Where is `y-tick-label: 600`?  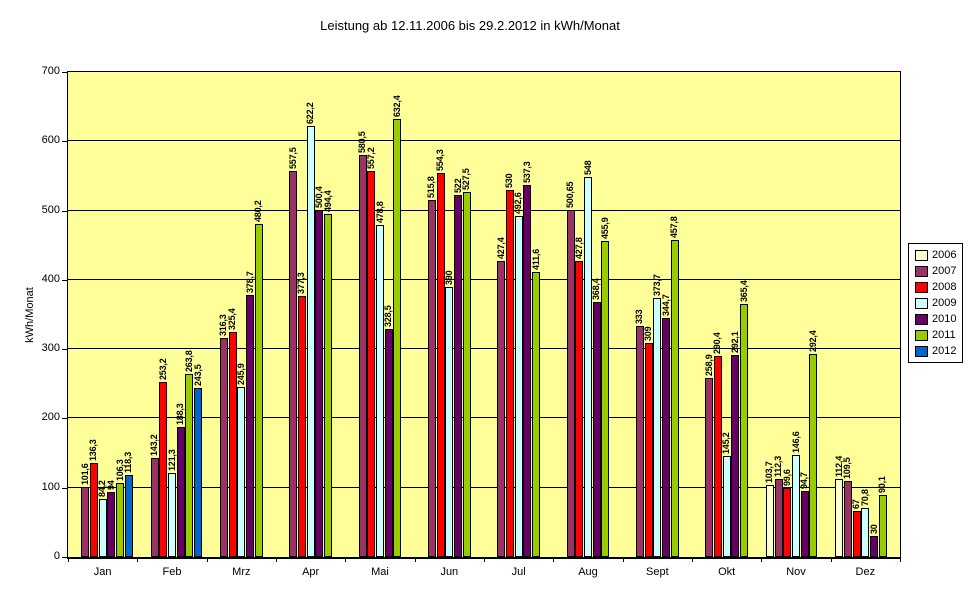 y-tick-label: 600 is located at coordinates (50, 140).